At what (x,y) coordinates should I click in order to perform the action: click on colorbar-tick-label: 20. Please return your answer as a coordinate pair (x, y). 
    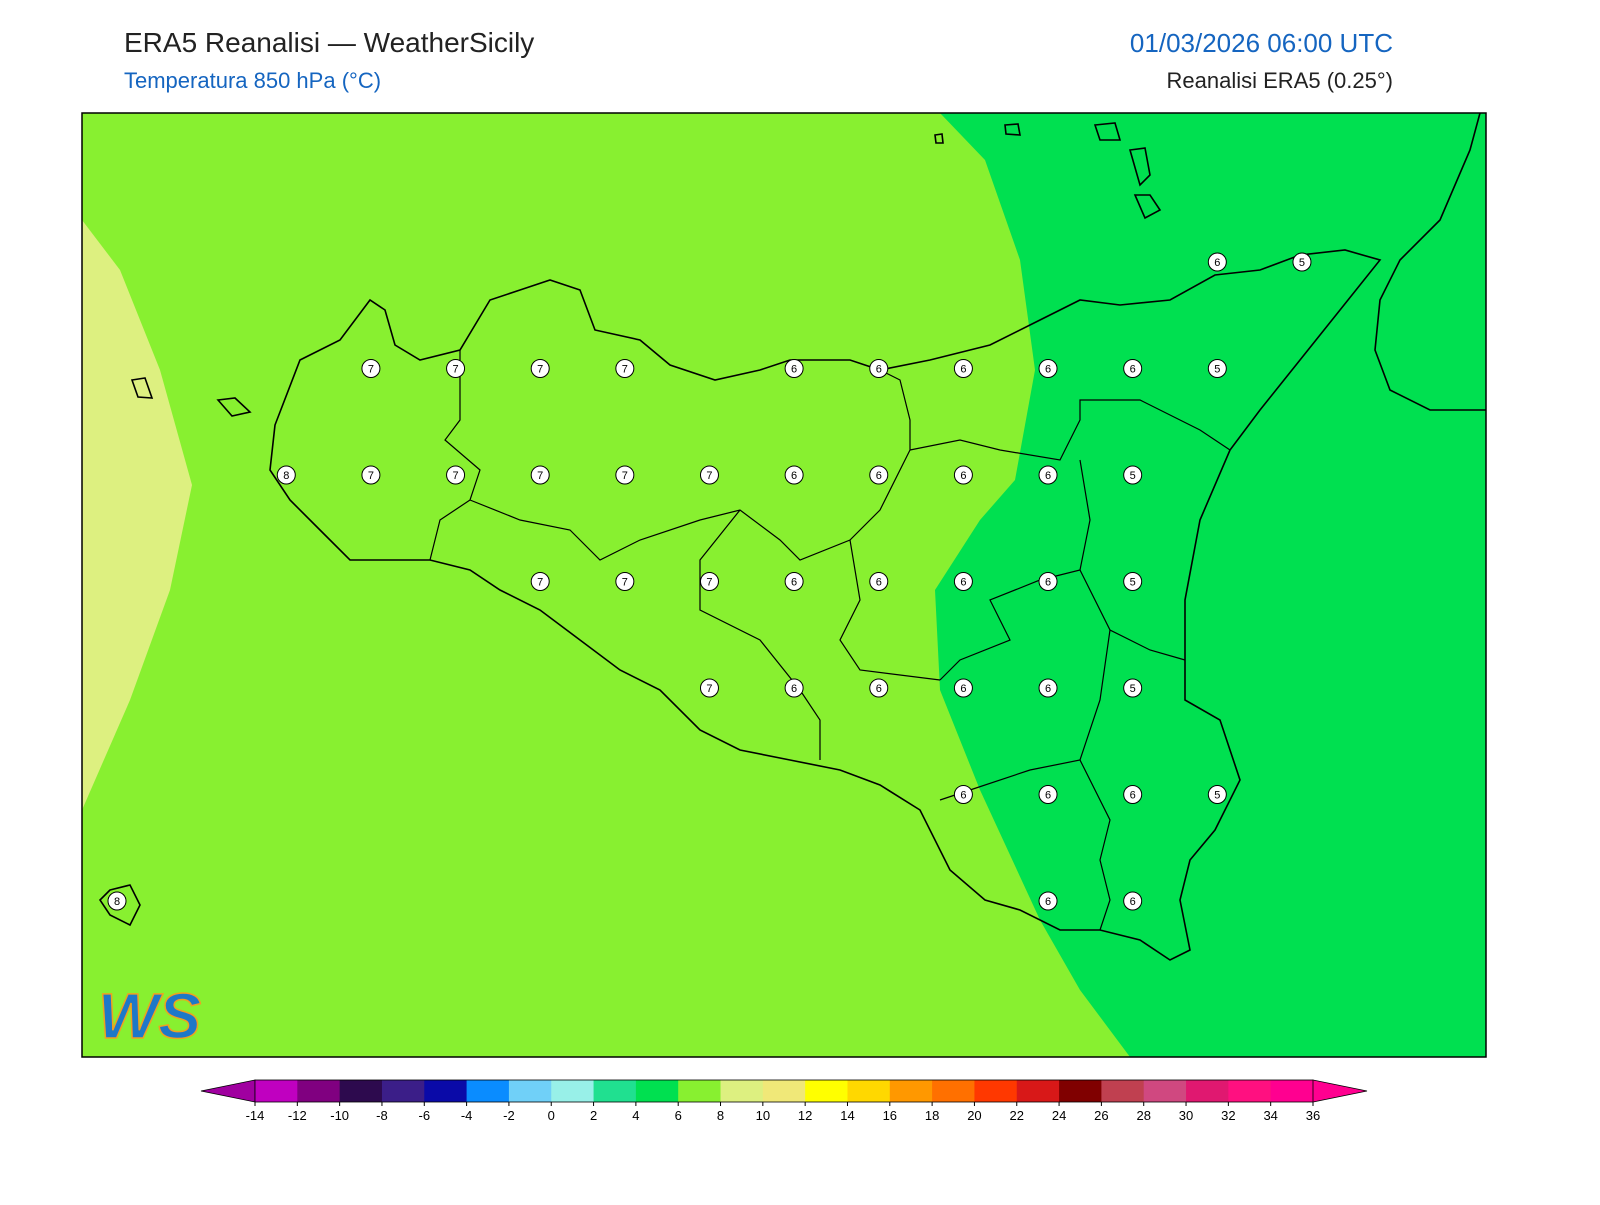
    Looking at the image, I should click on (974, 1115).